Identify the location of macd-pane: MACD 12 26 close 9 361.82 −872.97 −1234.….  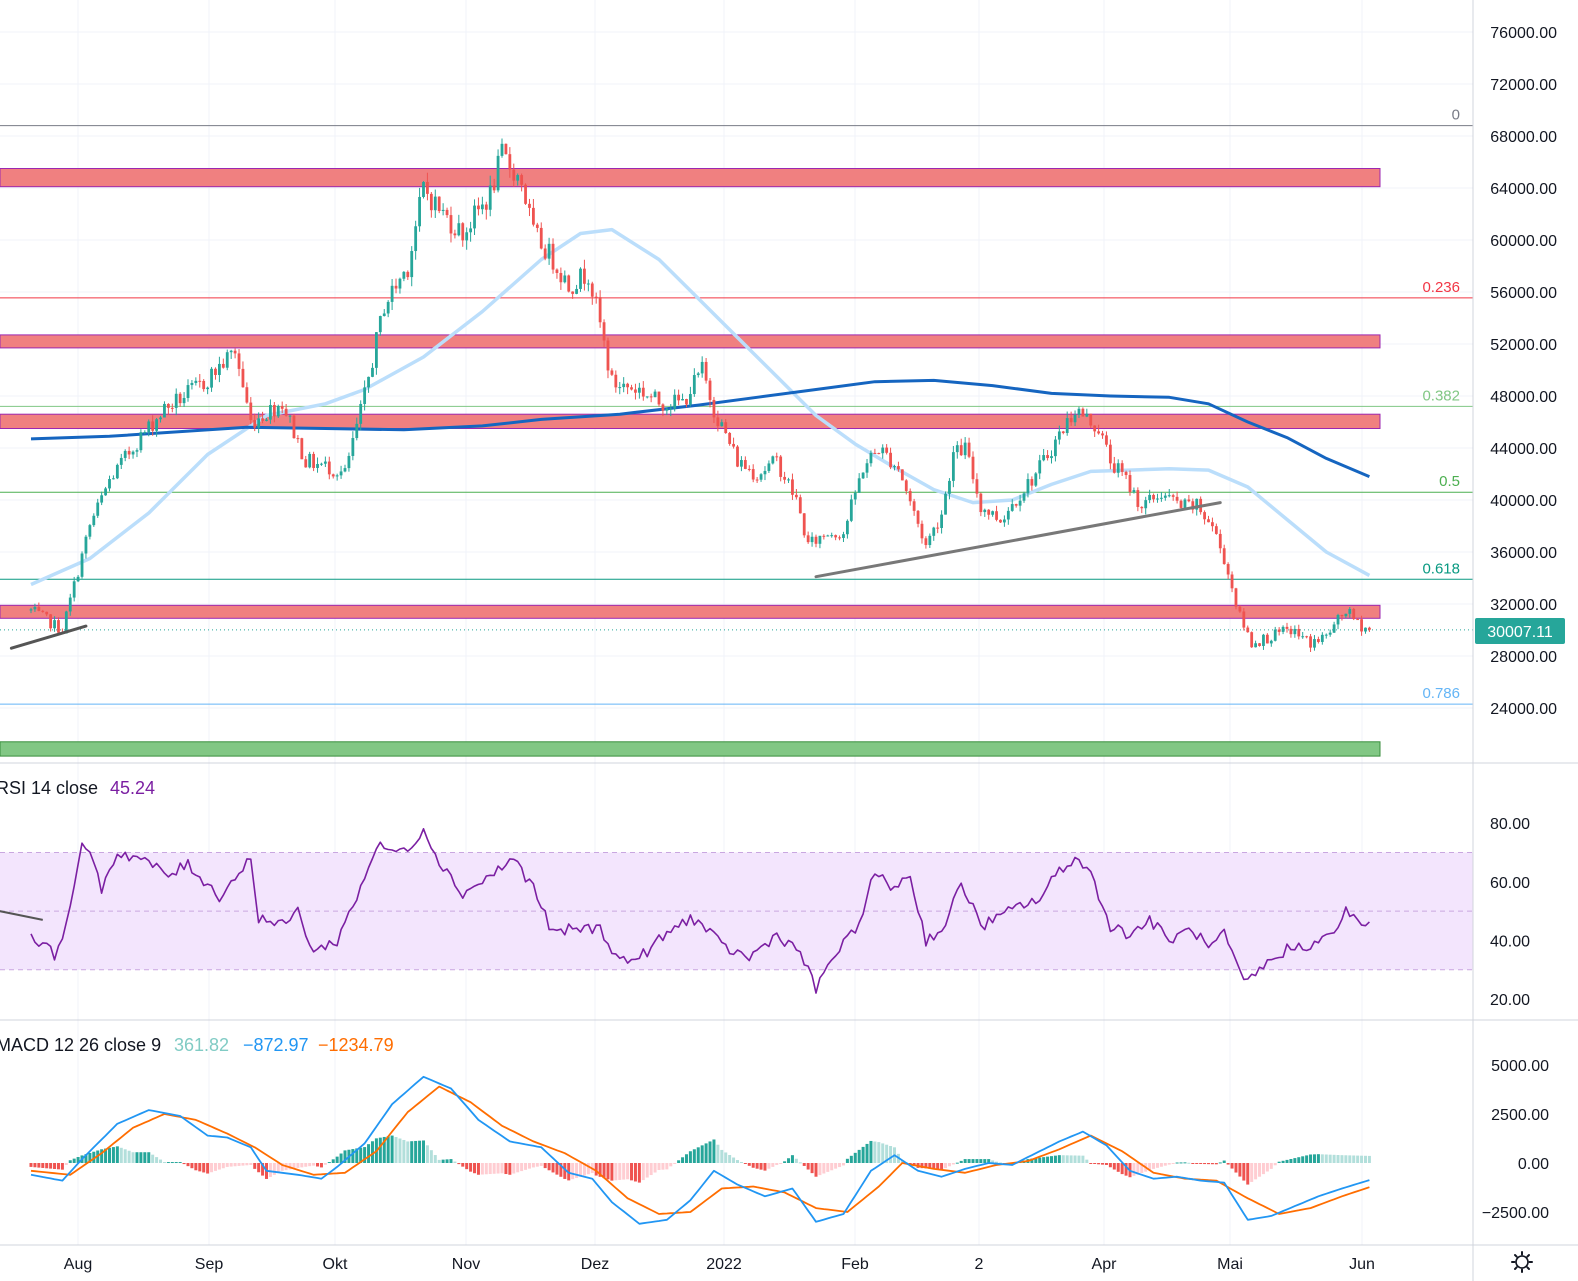
(685, 1130).